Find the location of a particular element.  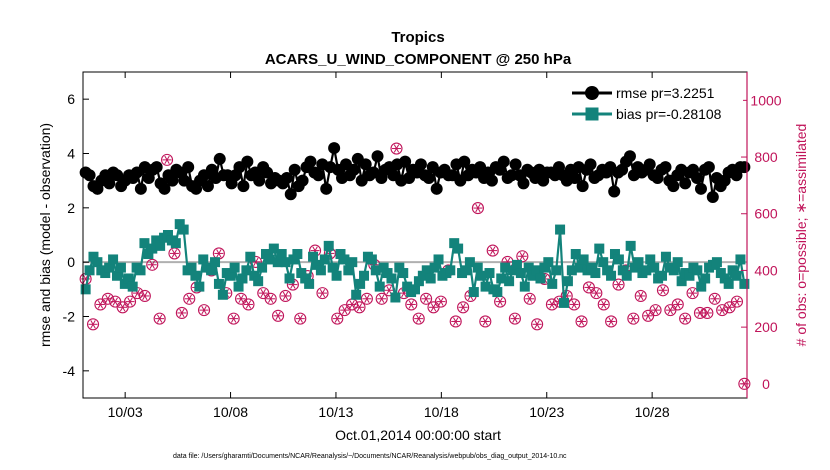

y-tick-label: -4 is located at coordinates (69, 371).